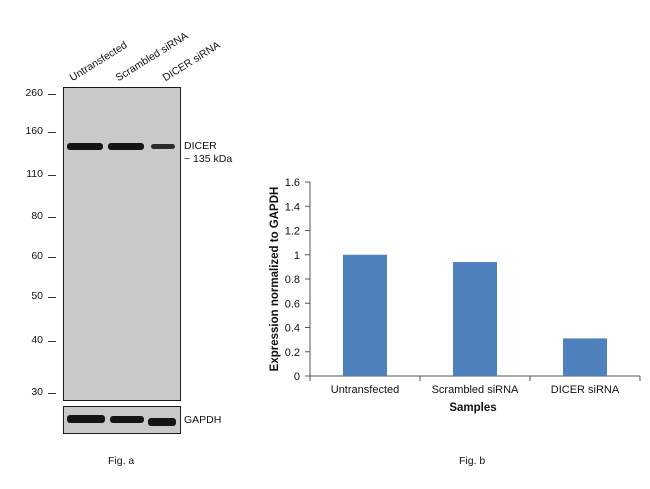 Image resolution: width=650 pixels, height=489 pixels. What do you see at coordinates (472, 408) in the screenshot?
I see `x-axis-title: Samples` at bounding box center [472, 408].